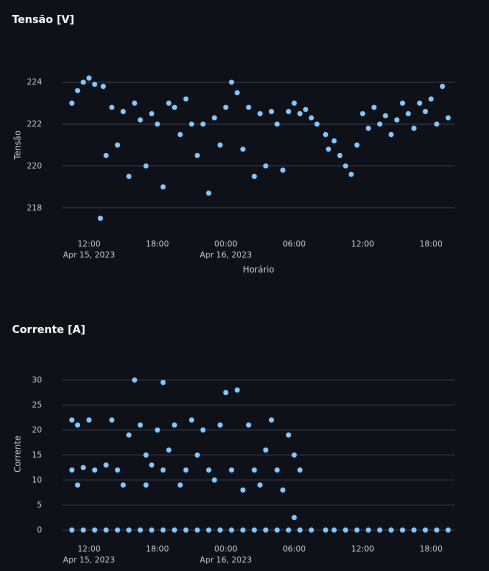  I want to click on x-tick-label: Apr 16, 2023, so click(226, 255).